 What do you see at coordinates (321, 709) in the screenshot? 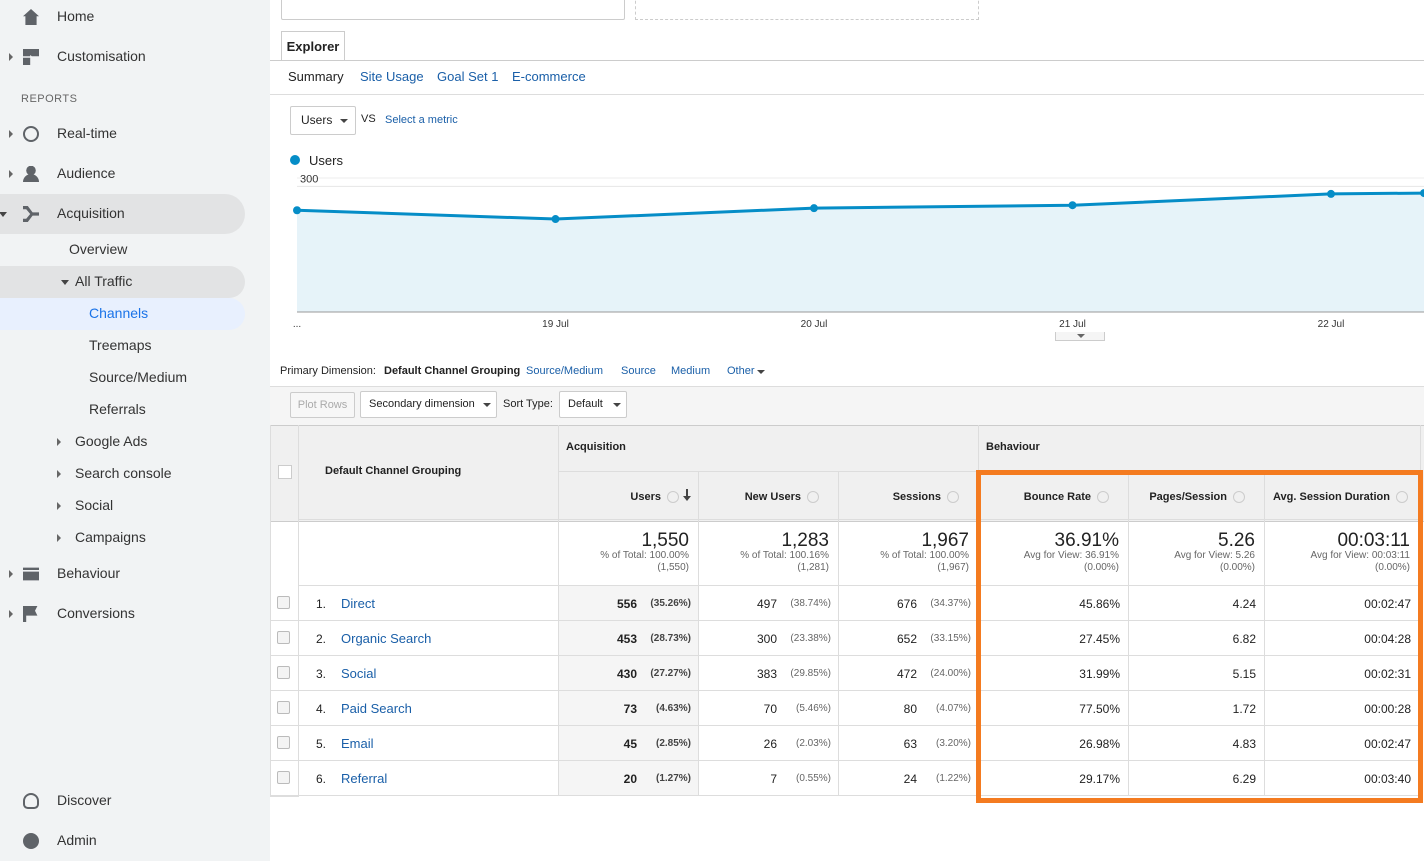
I see `row-index: 4.` at bounding box center [321, 709].